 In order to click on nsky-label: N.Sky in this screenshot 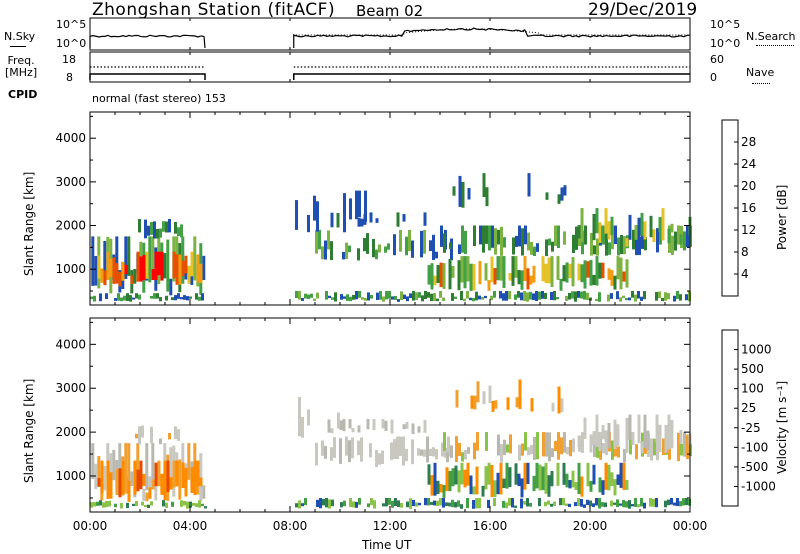, I will do `click(20, 36)`.